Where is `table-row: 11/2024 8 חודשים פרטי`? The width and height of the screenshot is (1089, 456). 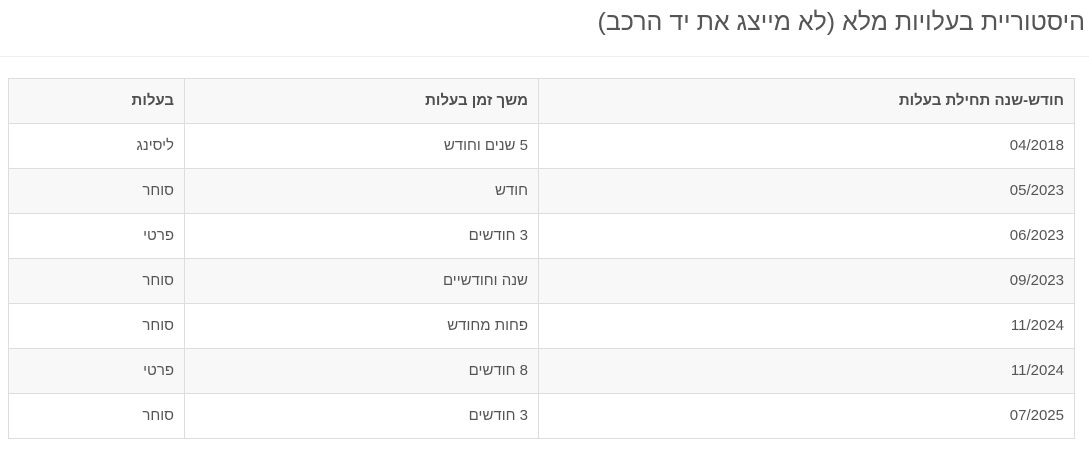 table-row: 11/2024 8 חודשים פרטי is located at coordinates (541, 371).